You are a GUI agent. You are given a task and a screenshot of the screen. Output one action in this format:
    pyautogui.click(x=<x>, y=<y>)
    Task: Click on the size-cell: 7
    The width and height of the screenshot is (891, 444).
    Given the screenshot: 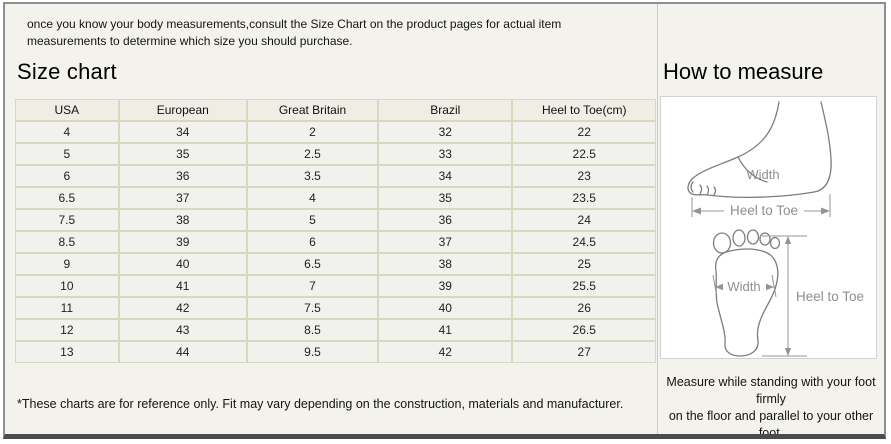 What is the action you would take?
    pyautogui.click(x=312, y=286)
    